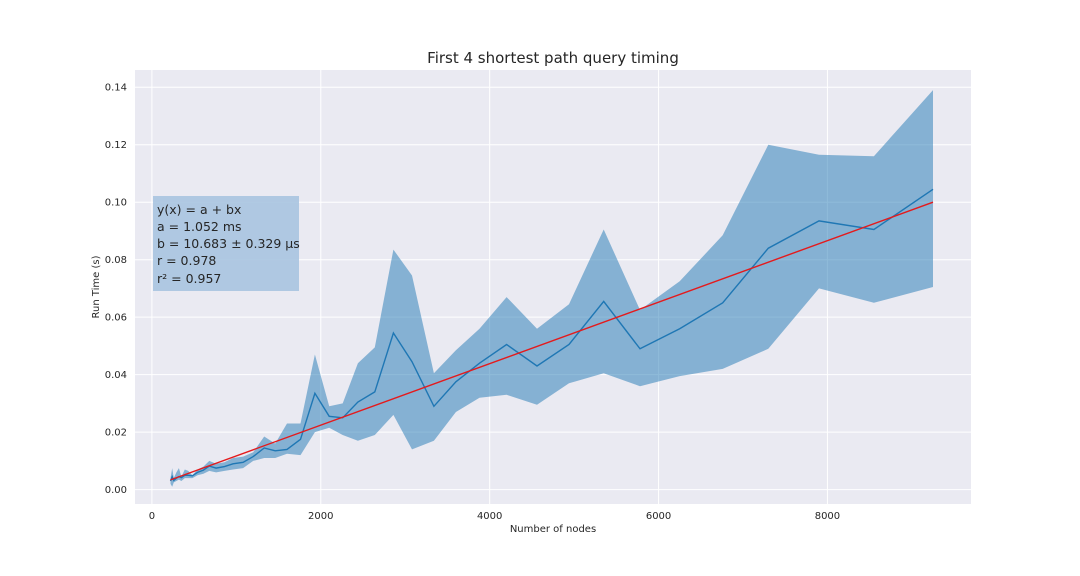 Image resolution: width=1080 pixels, height=576 pixels. I want to click on annotation-background, so click(226, 243).